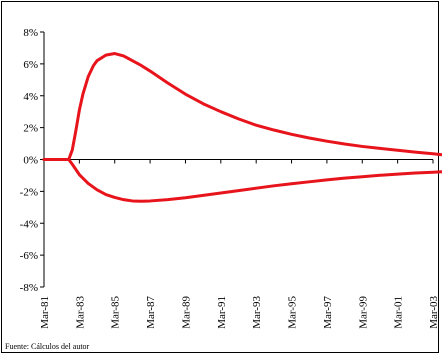 The image size is (442, 356). I want to click on x-tick-label: Mar-81, so click(45, 312).